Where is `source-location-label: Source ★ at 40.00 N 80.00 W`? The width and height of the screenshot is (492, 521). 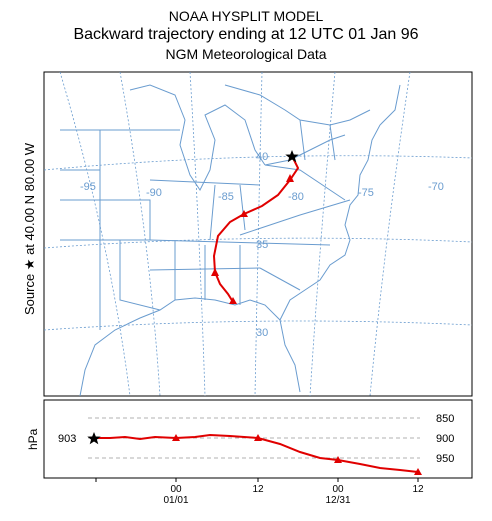
source-location-label: Source ★ at 40.00 N 80.00 W is located at coordinates (29, 228).